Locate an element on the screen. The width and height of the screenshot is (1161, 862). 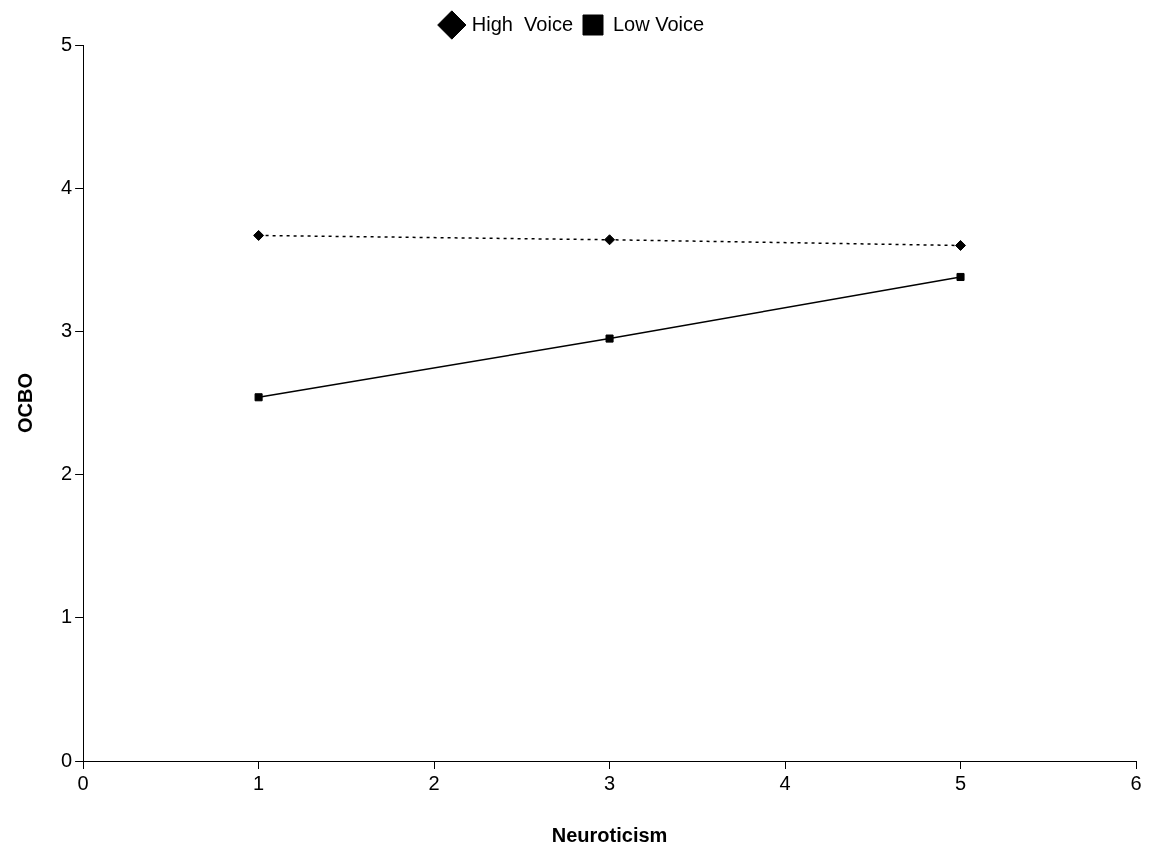
x-tick-label: 2 is located at coordinates (434, 782).